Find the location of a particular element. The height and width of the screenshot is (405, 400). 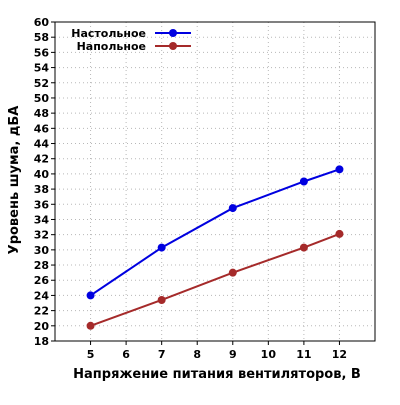

y-tick-label: 52 is located at coordinates (41, 83).